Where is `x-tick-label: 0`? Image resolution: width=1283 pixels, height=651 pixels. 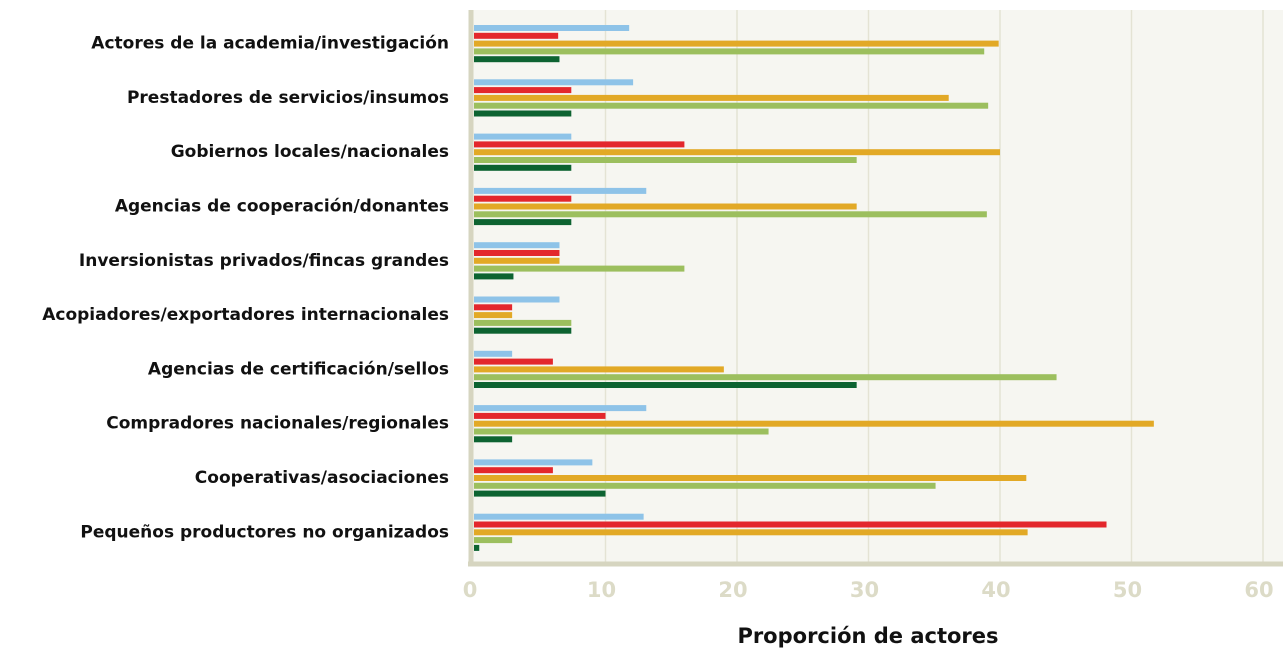
x-tick-label: 0 is located at coordinates (470, 590).